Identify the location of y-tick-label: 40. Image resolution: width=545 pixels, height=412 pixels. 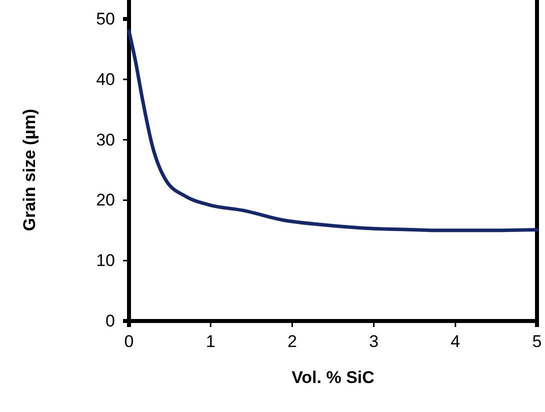
(105, 79).